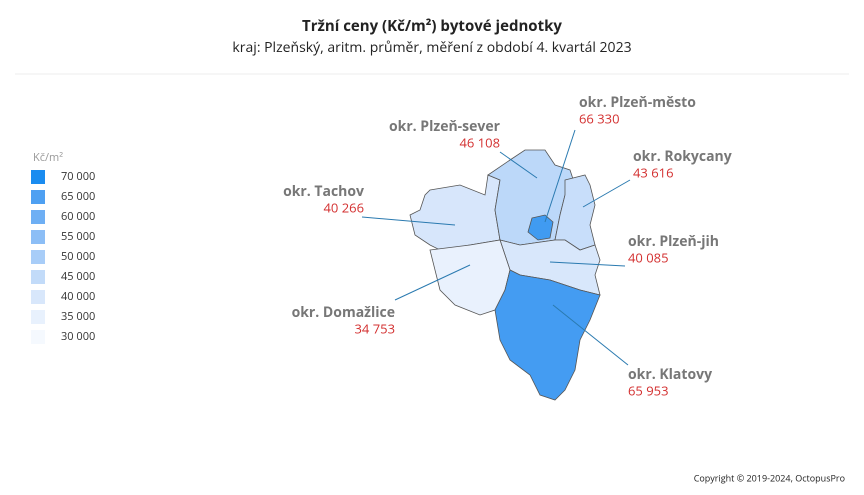  I want to click on legend-label: 60 000, so click(78, 216).